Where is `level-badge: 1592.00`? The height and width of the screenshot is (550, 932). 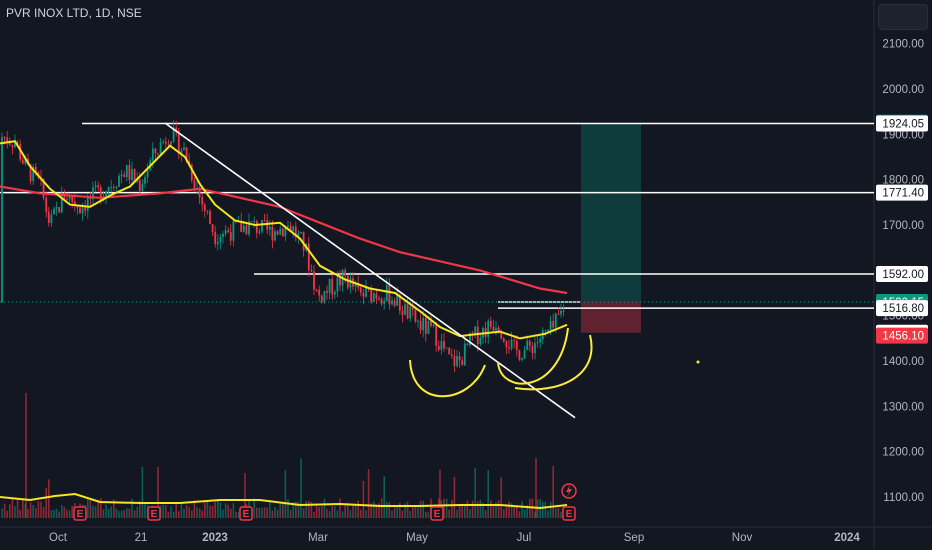 level-badge: 1592.00 is located at coordinates (902, 273).